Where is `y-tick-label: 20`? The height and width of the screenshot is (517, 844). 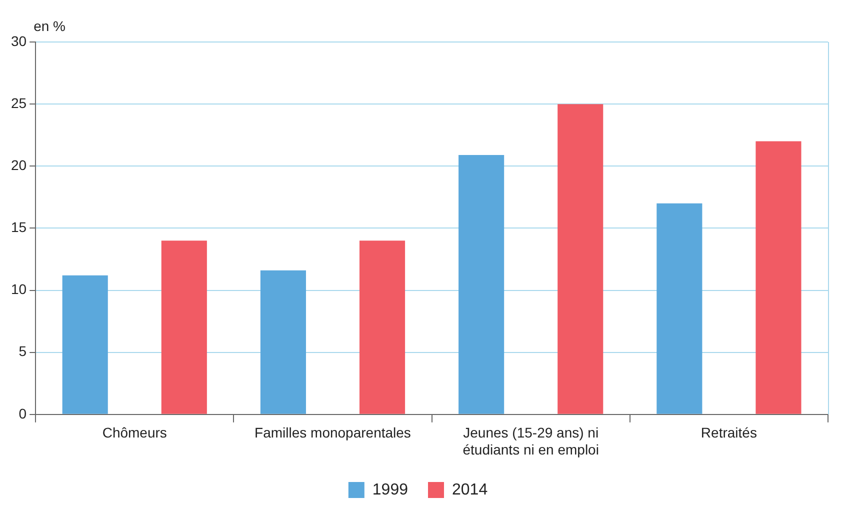
y-tick-label: 20 is located at coordinates (18, 164).